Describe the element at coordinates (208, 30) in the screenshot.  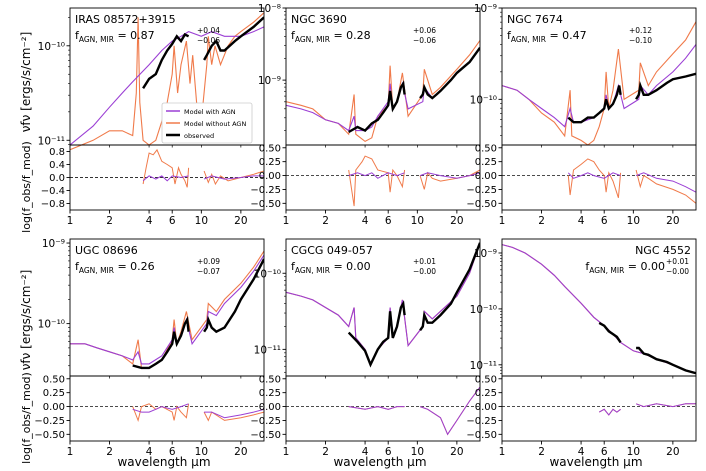
I see `fagn-upper-error: +0.04` at that location.